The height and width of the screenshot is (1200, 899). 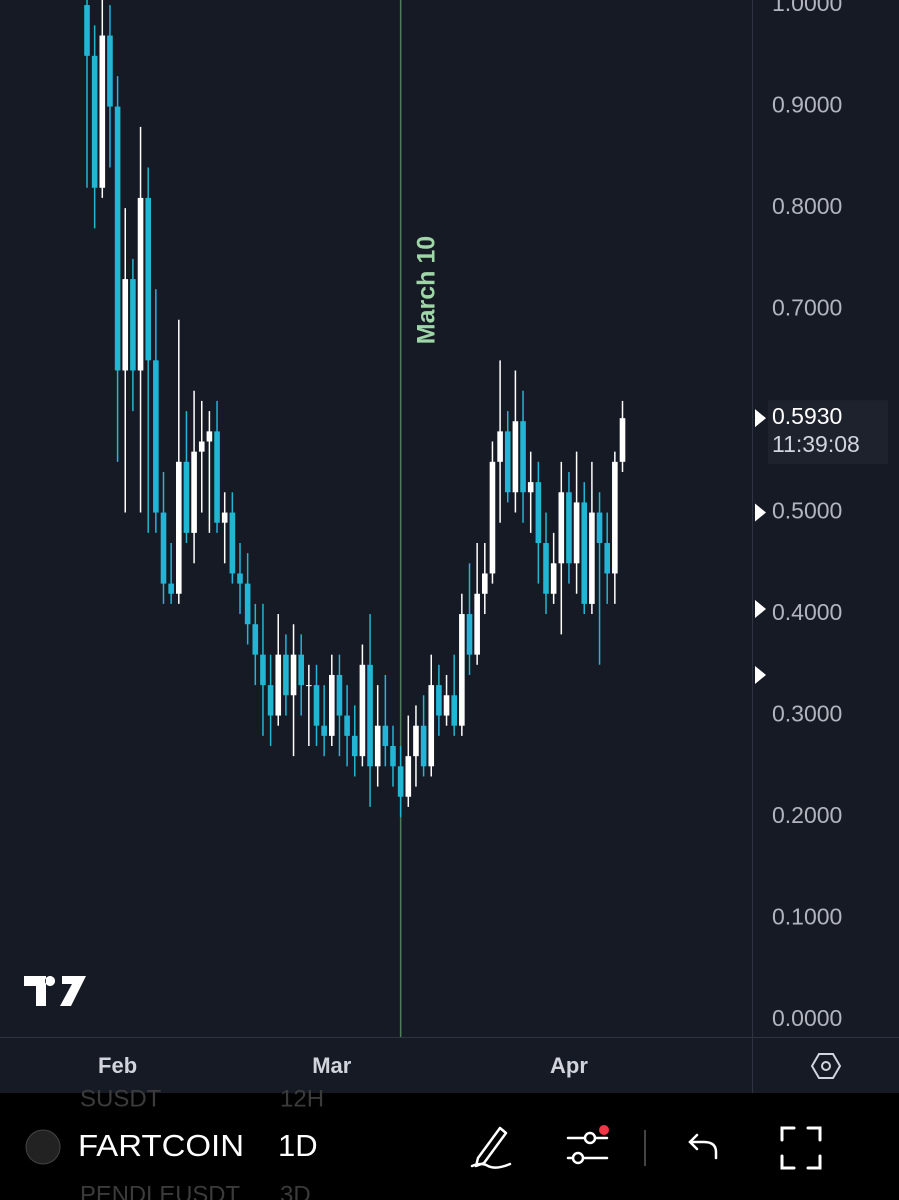 I want to click on last-price-box, so click(x=828, y=432).